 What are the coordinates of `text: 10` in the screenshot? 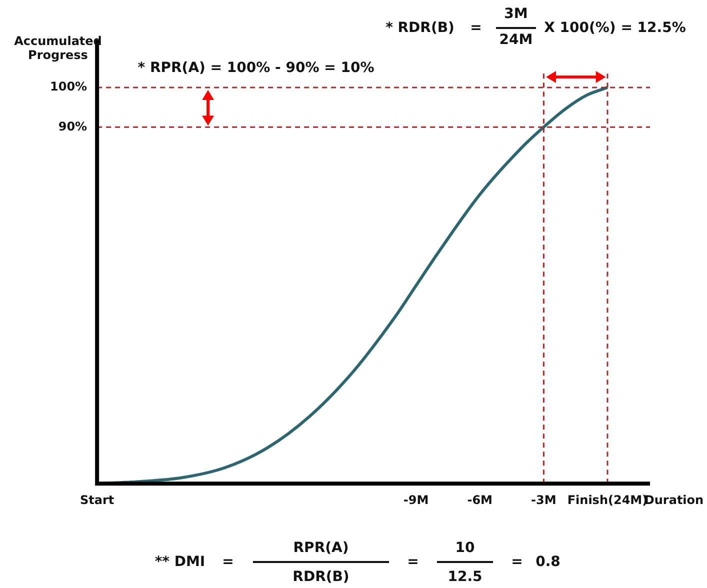 It's located at (465, 548).